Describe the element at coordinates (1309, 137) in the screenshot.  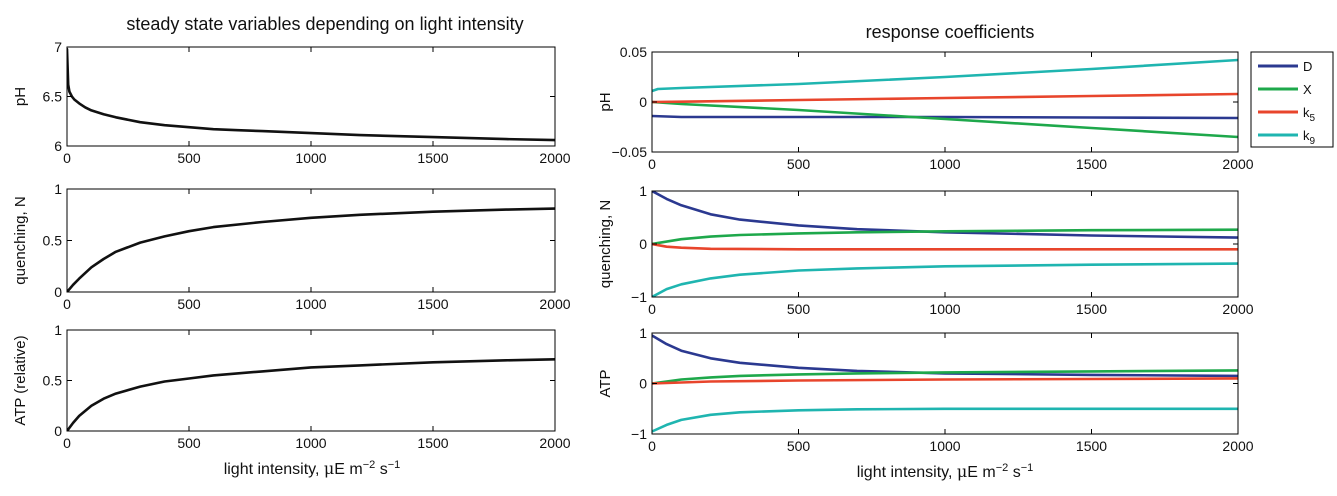
I see `legend-label: k9` at that location.